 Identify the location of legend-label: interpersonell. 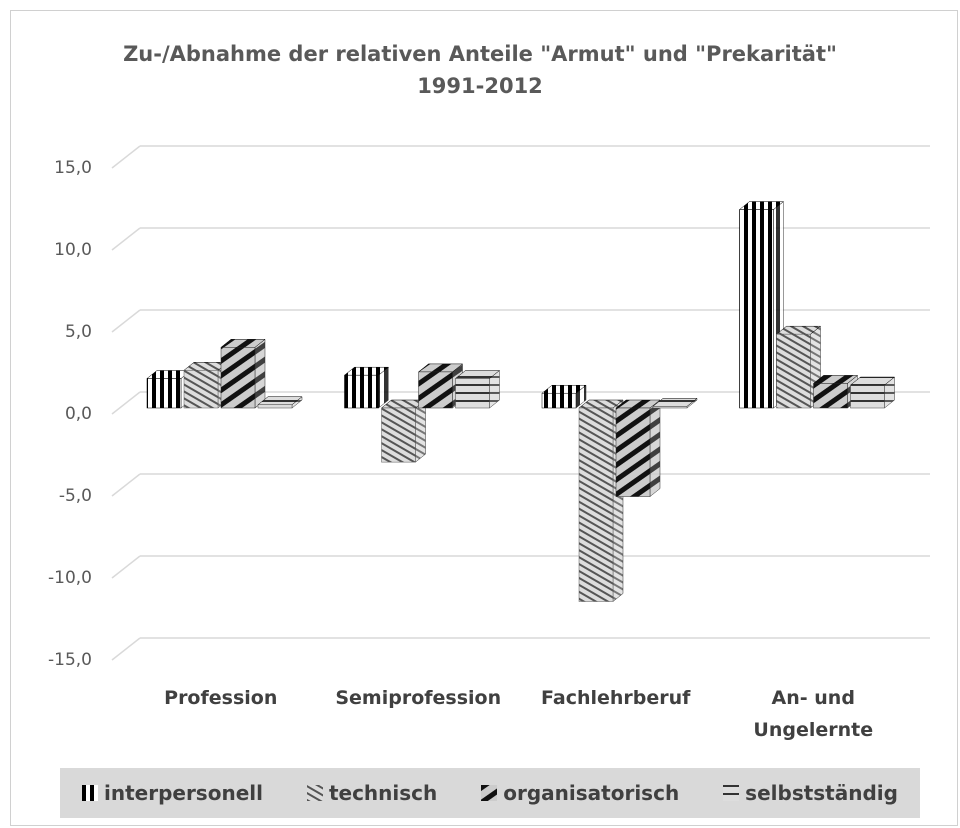
(183, 793).